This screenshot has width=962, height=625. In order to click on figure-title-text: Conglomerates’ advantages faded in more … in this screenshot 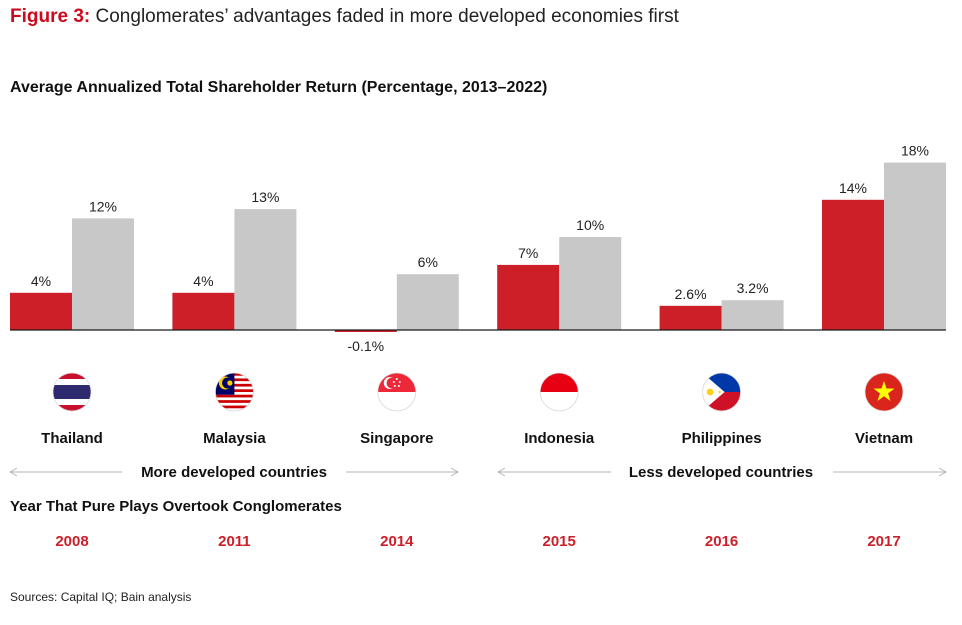, I will do `click(387, 16)`.